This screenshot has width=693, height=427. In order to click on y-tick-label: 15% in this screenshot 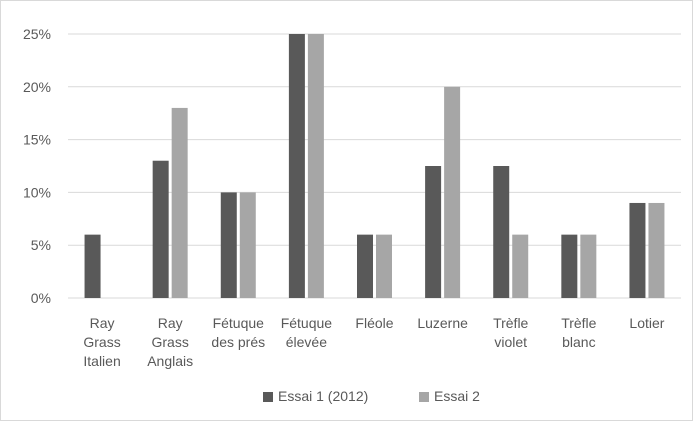, I will do `click(37, 140)`.